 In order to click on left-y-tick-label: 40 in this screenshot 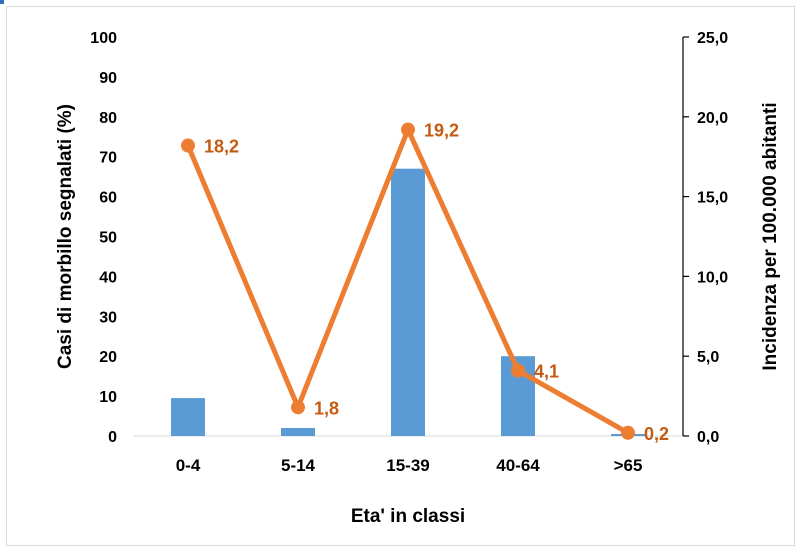, I will do `click(108, 277)`.